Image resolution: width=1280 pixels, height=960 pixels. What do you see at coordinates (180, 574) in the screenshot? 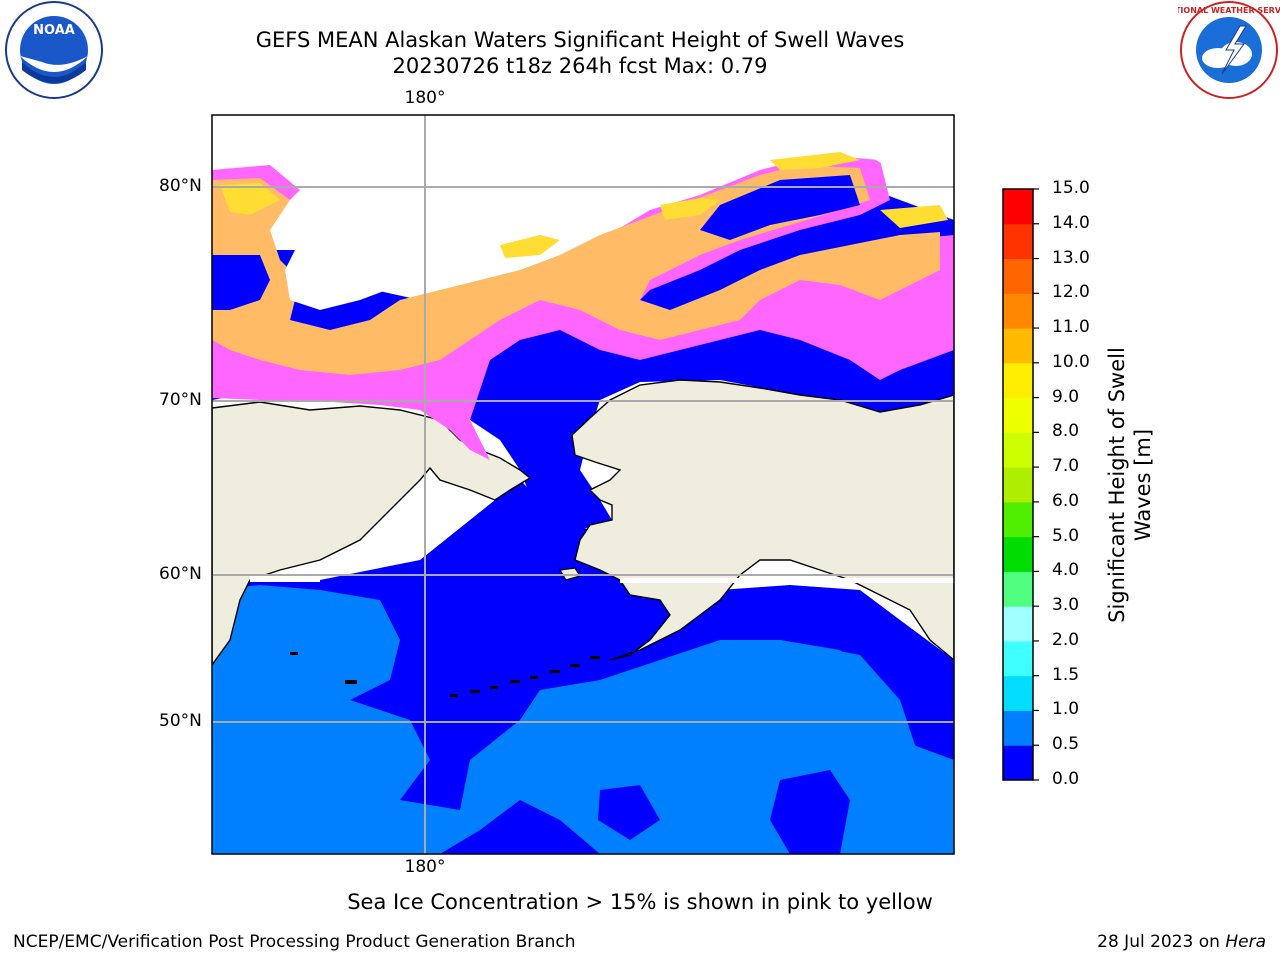
I see `lat-label-60: 60°N` at bounding box center [180, 574].